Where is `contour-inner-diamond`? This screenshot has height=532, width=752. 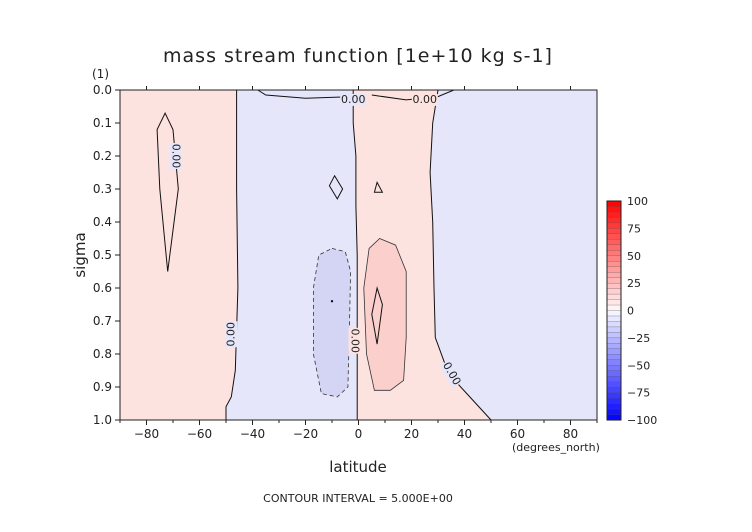 contour-inner-diamond is located at coordinates (377, 315).